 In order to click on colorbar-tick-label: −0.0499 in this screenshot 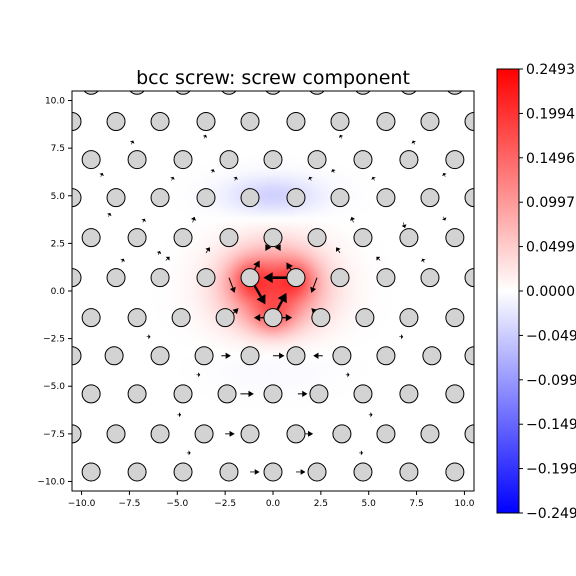, I will do `click(551, 336)`.